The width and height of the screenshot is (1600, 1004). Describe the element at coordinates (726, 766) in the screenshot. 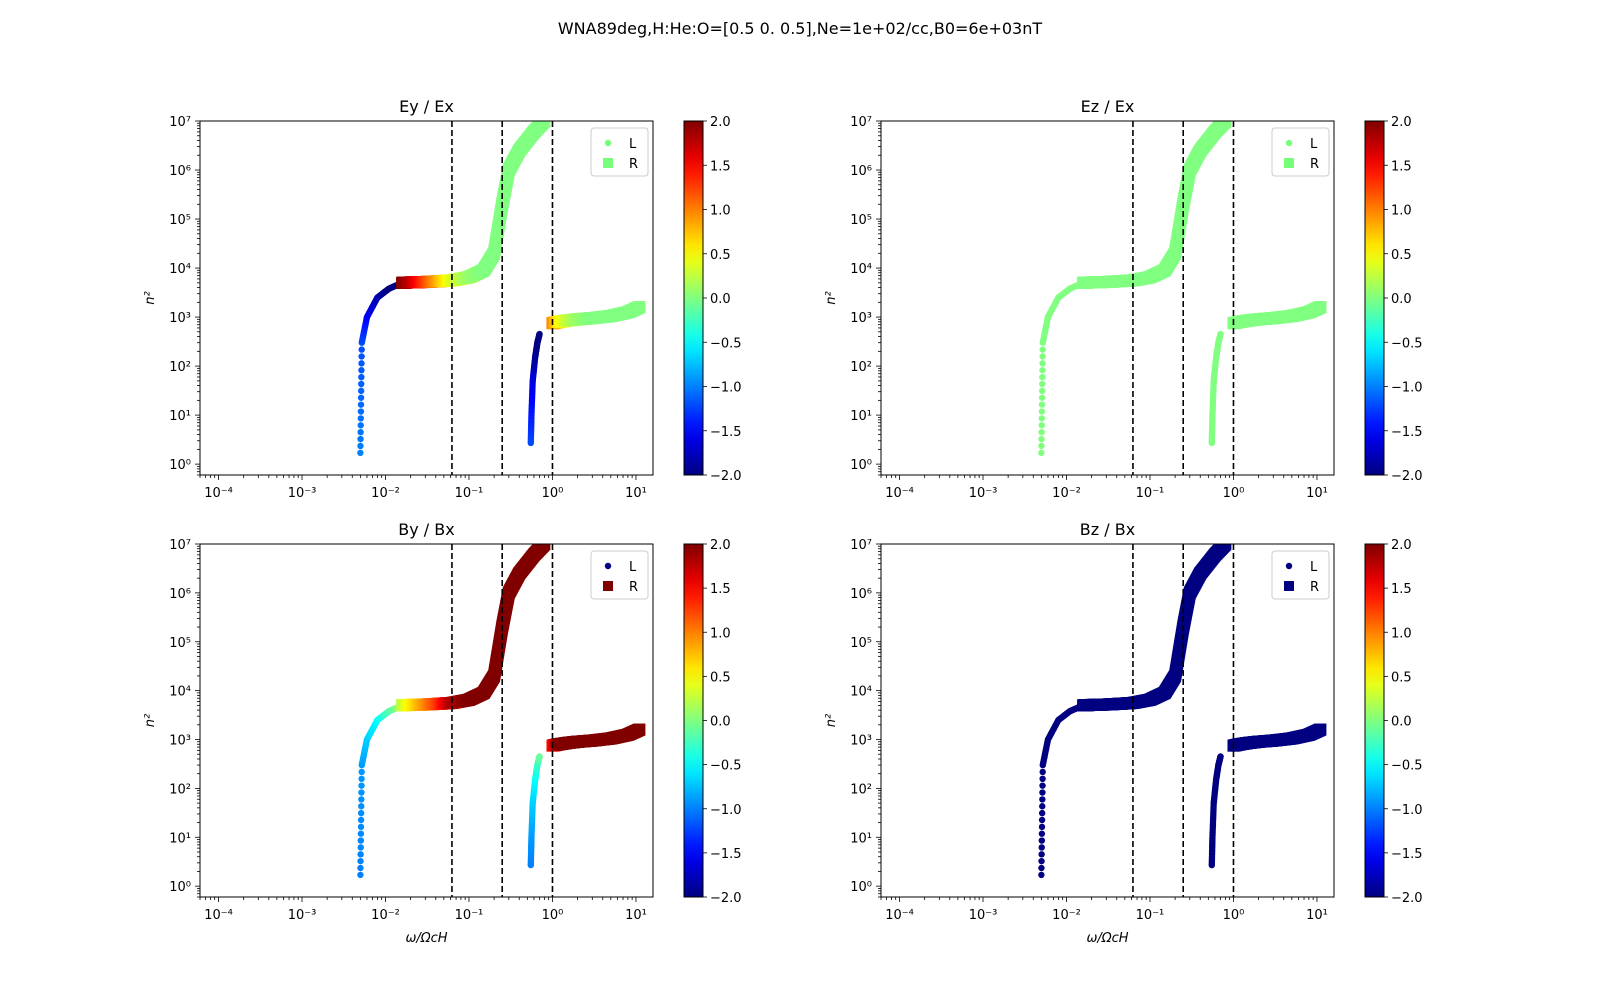

I see `colorbar-tick-label: −0.5` at that location.